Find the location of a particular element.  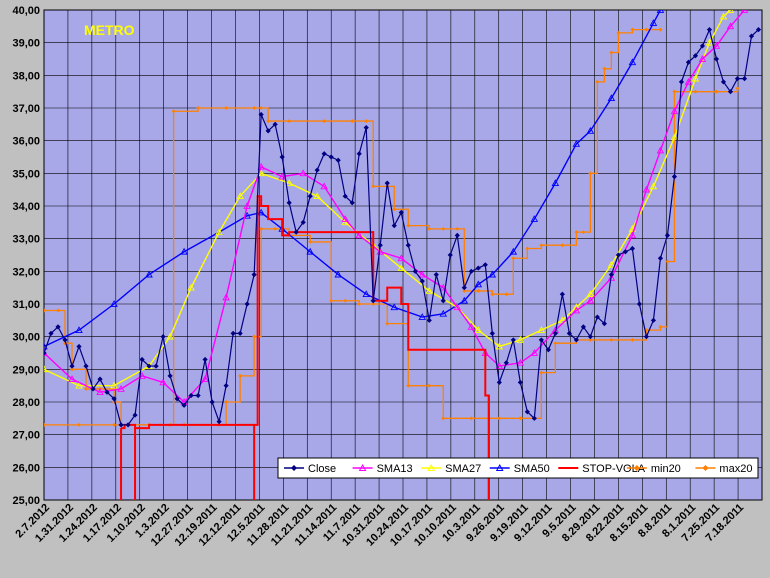

y-tick-label: 33,00 is located at coordinates (26, 240).